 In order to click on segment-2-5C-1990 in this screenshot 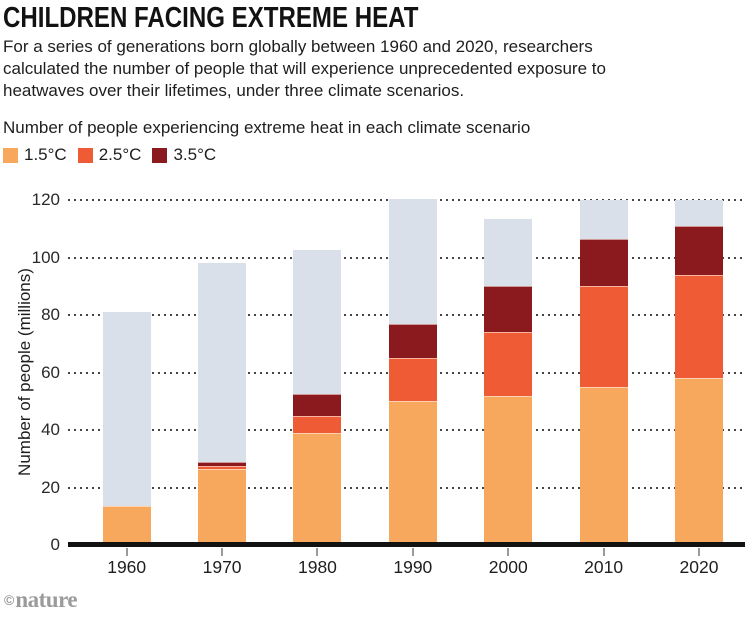, I will do `click(412, 380)`.